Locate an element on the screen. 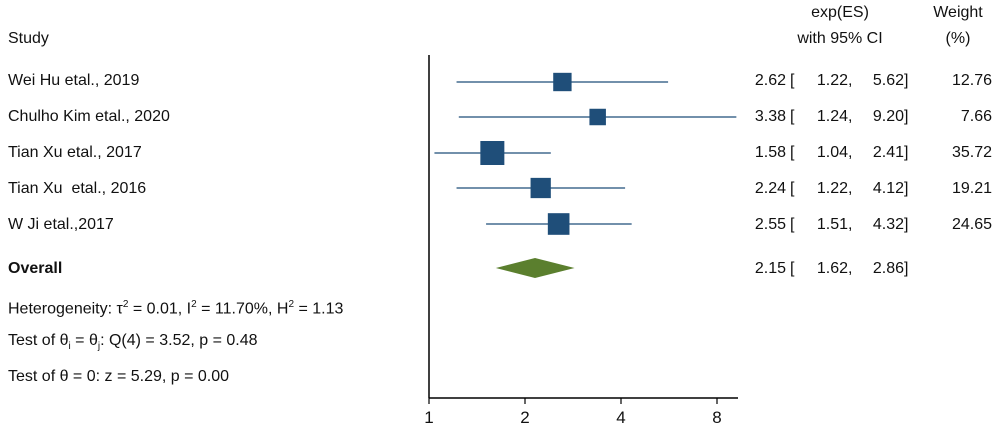 Image resolution: width=1000 pixels, height=430 pixels. overall-ci-open: [ is located at coordinates (792, 268).